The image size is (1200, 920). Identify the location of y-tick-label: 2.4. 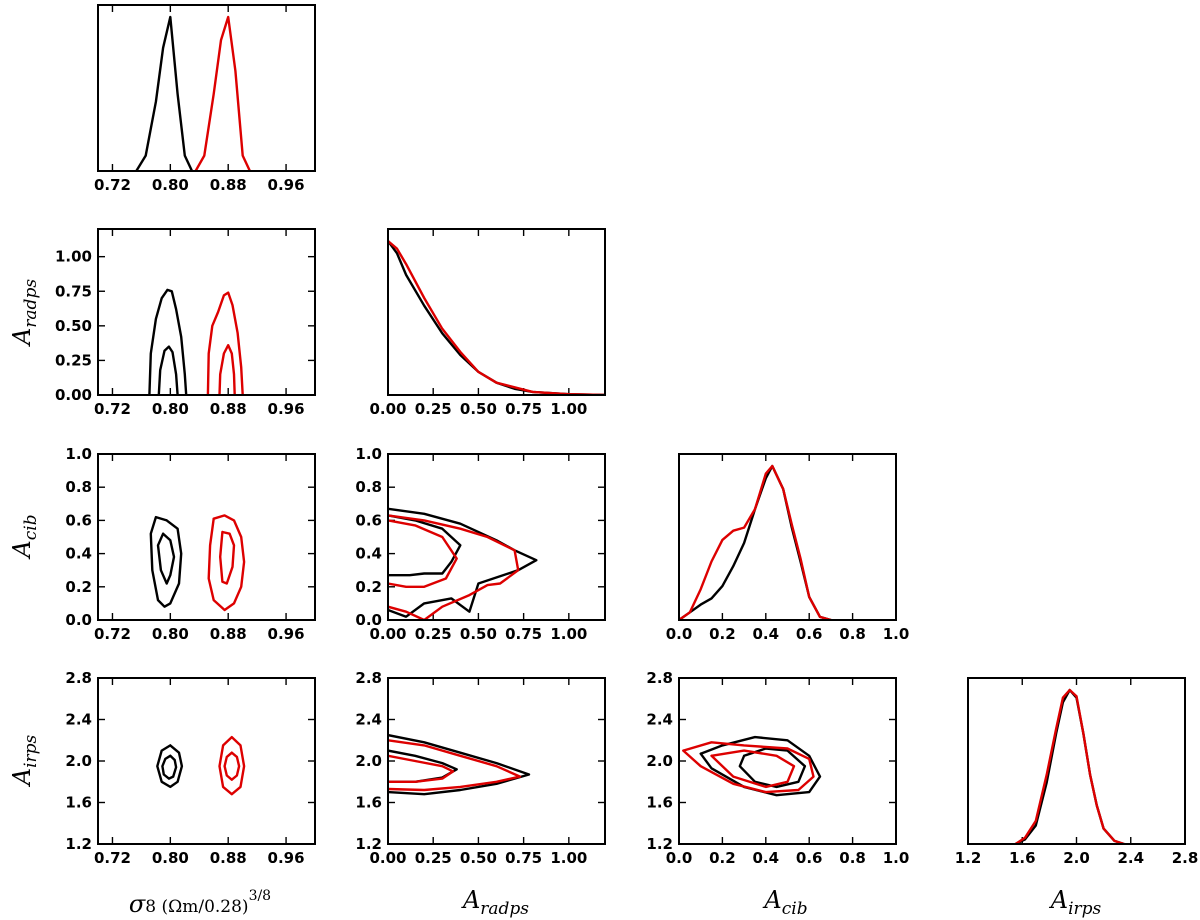
(368, 720).